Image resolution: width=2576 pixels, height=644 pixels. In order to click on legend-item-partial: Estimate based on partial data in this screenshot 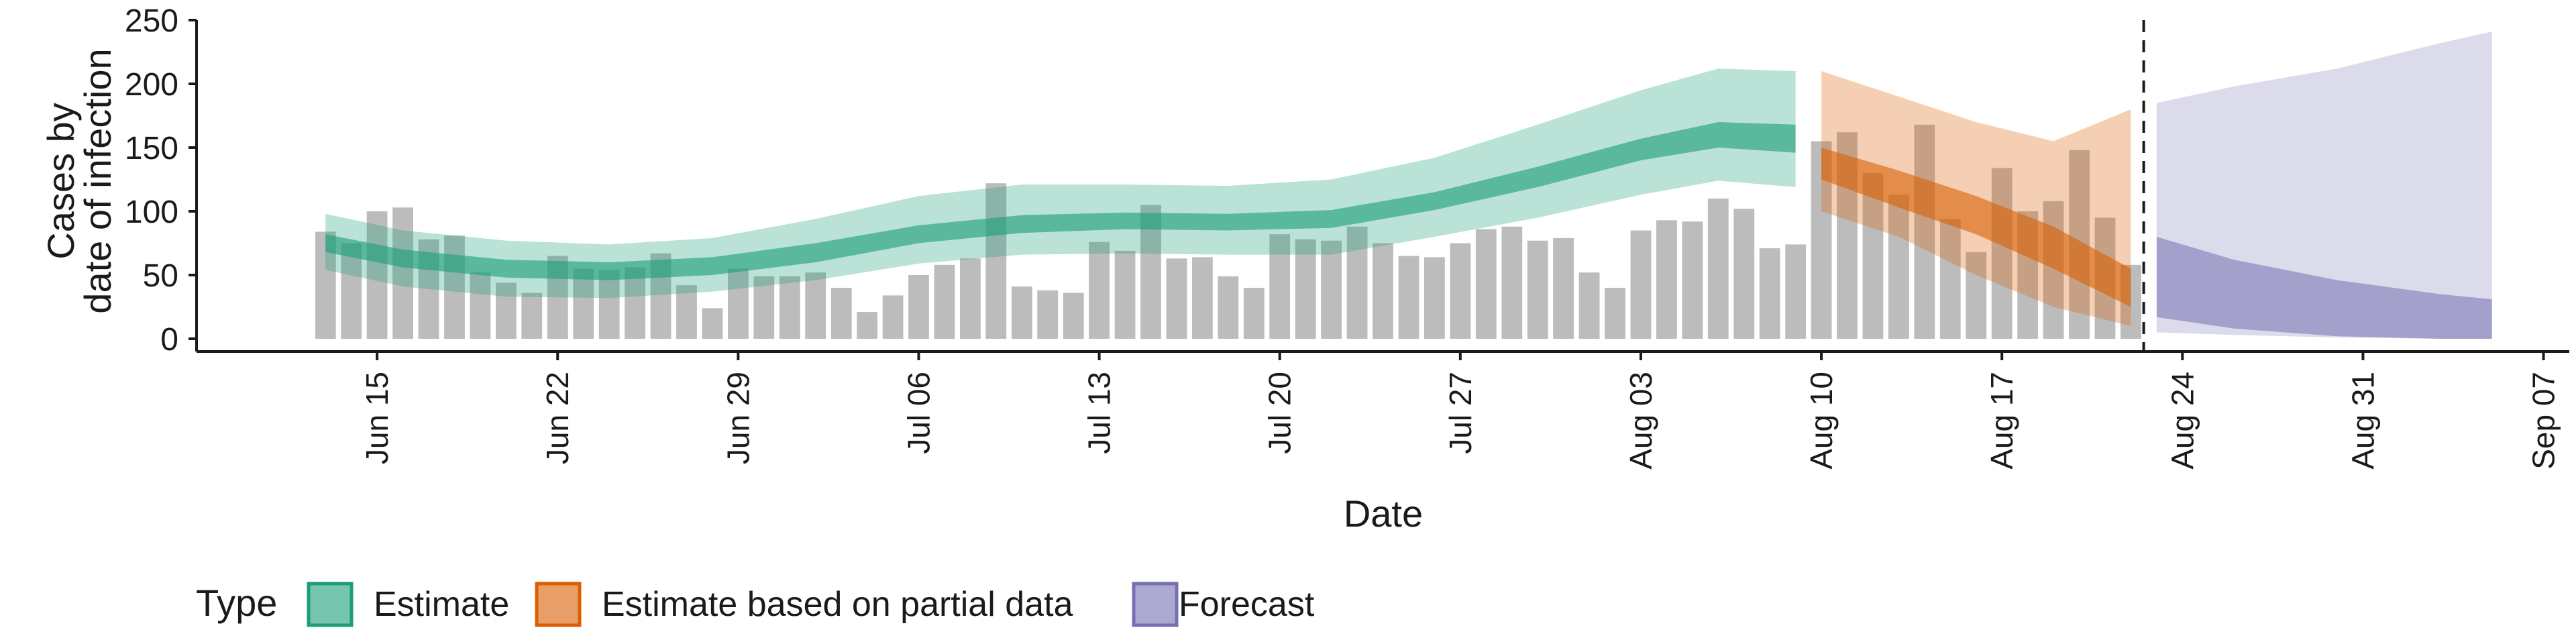, I will do `click(804, 604)`.